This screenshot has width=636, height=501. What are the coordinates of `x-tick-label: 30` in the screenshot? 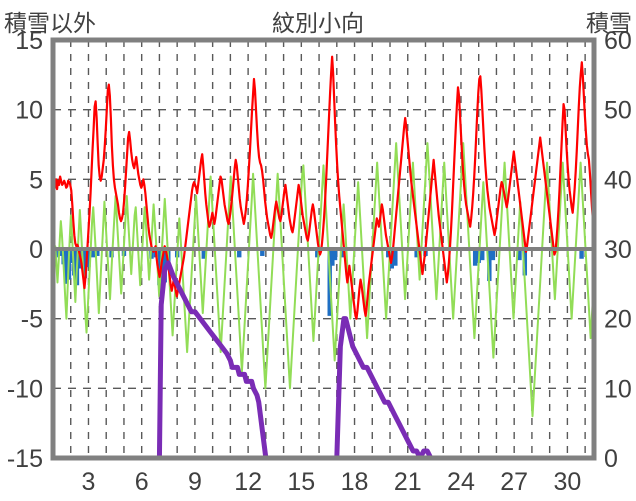 It's located at (567, 482).